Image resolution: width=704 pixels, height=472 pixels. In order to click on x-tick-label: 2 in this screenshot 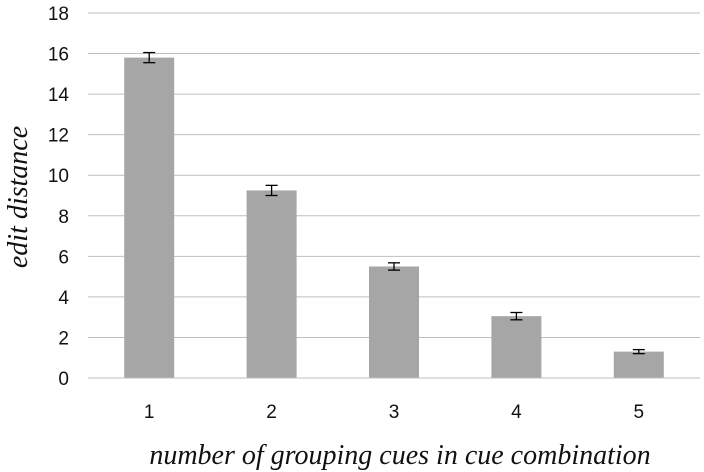, I will do `click(271, 412)`.